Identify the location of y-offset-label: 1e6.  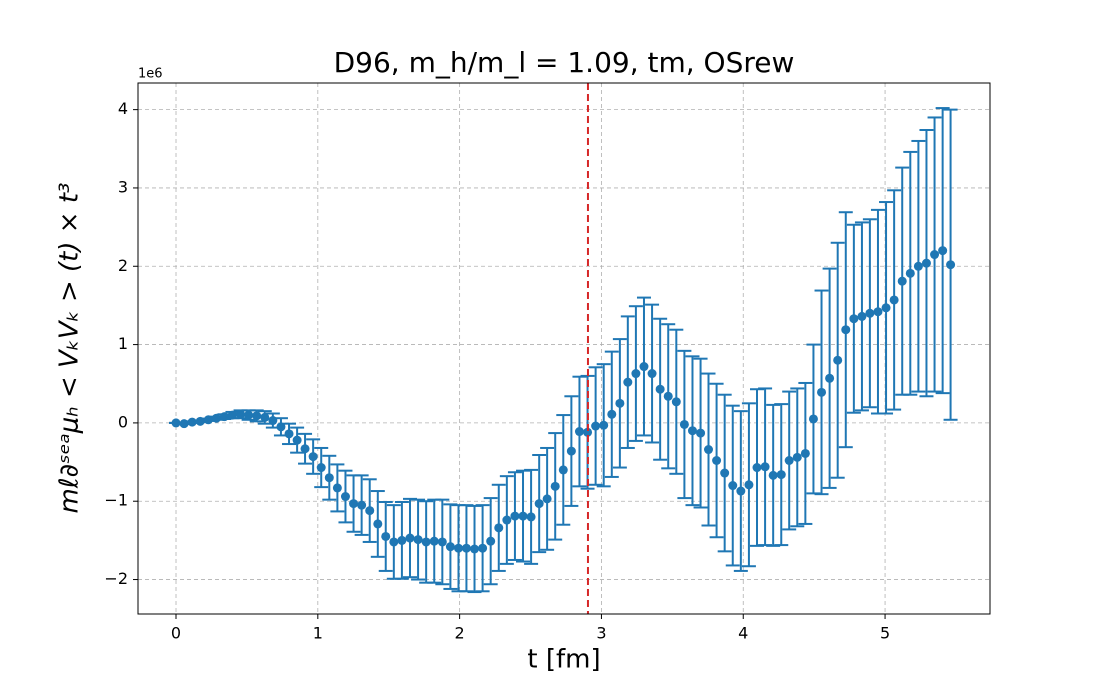
(150, 74).